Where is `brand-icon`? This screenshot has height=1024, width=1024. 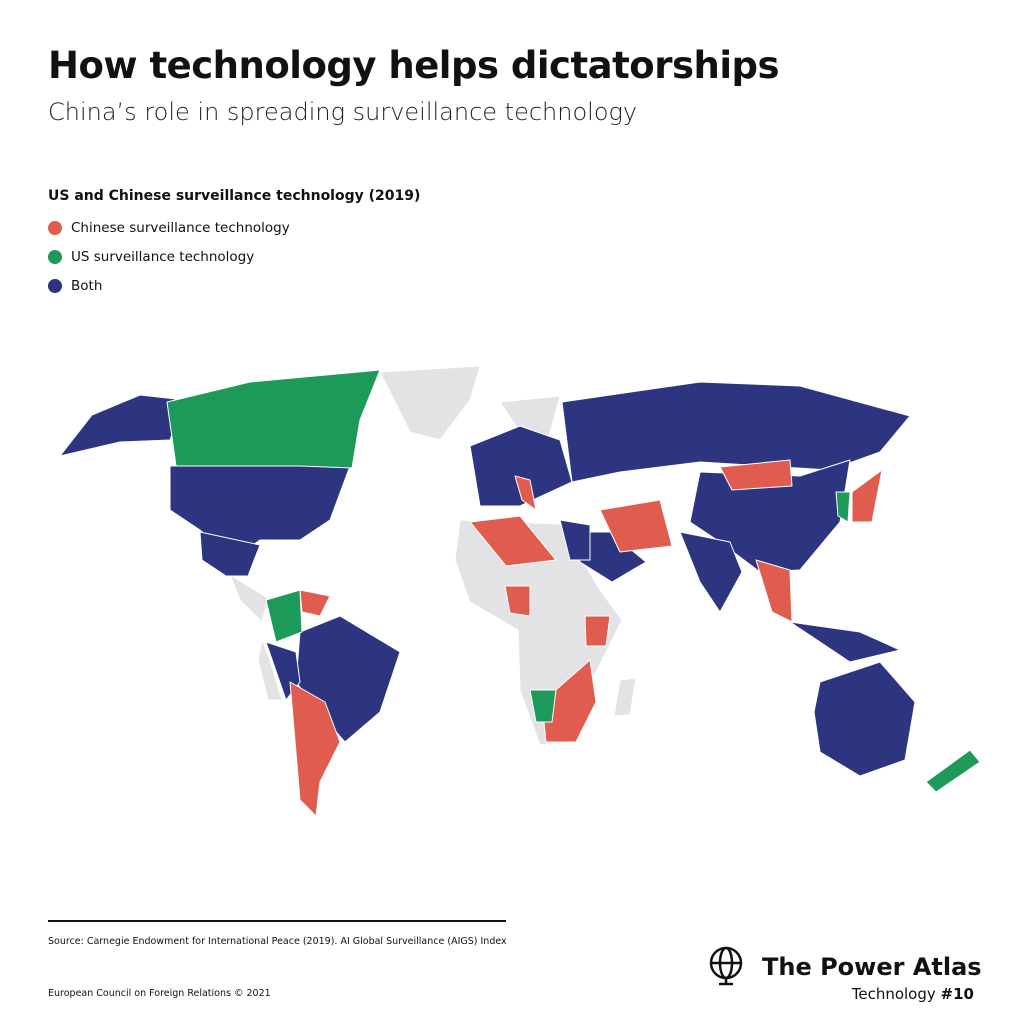 brand-icon is located at coordinates (726, 966).